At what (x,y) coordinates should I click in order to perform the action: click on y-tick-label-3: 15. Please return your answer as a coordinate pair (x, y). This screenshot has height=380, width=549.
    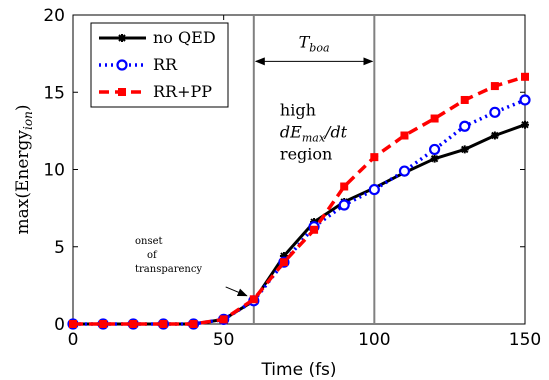
    Looking at the image, I should click on (54, 93).